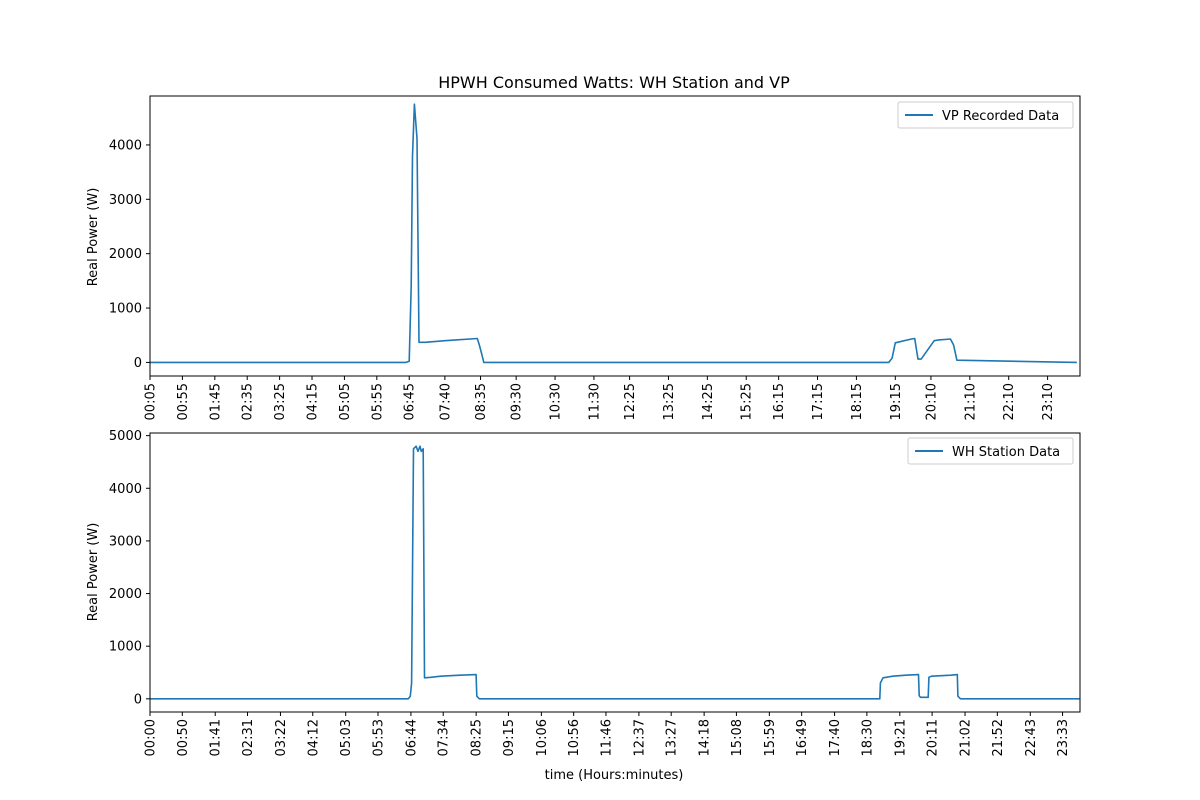  What do you see at coordinates (747, 401) in the screenshot?
I see `vp-x-tick-label: 15:25` at bounding box center [747, 401].